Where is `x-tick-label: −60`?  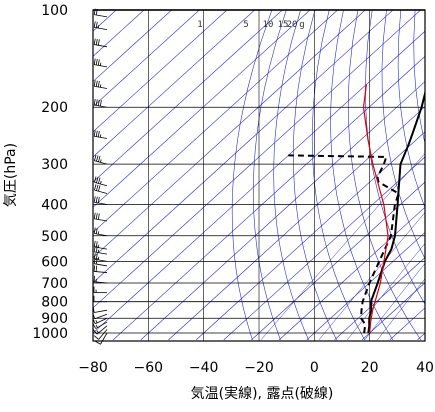 x-tick-label: −60 is located at coordinates (149, 368).